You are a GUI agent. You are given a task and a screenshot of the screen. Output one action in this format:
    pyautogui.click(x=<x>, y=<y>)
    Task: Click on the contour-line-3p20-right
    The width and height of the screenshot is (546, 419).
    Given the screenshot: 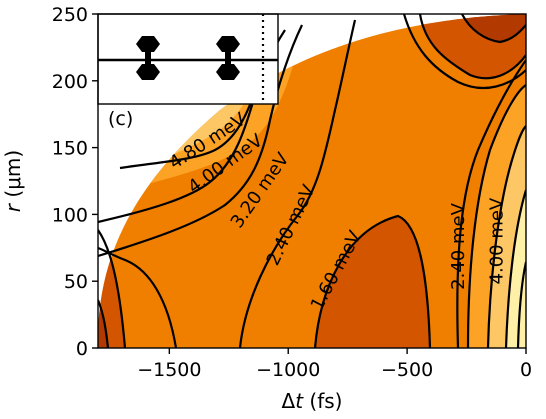 What is the action you would take?
    pyautogui.click(x=496, y=216)
    